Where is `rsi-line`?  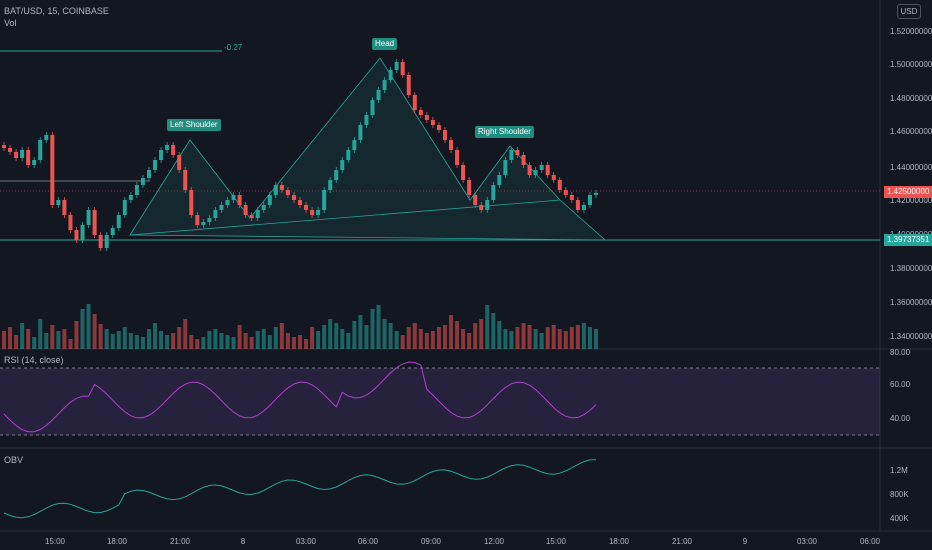
rsi-line is located at coordinates (300, 397).